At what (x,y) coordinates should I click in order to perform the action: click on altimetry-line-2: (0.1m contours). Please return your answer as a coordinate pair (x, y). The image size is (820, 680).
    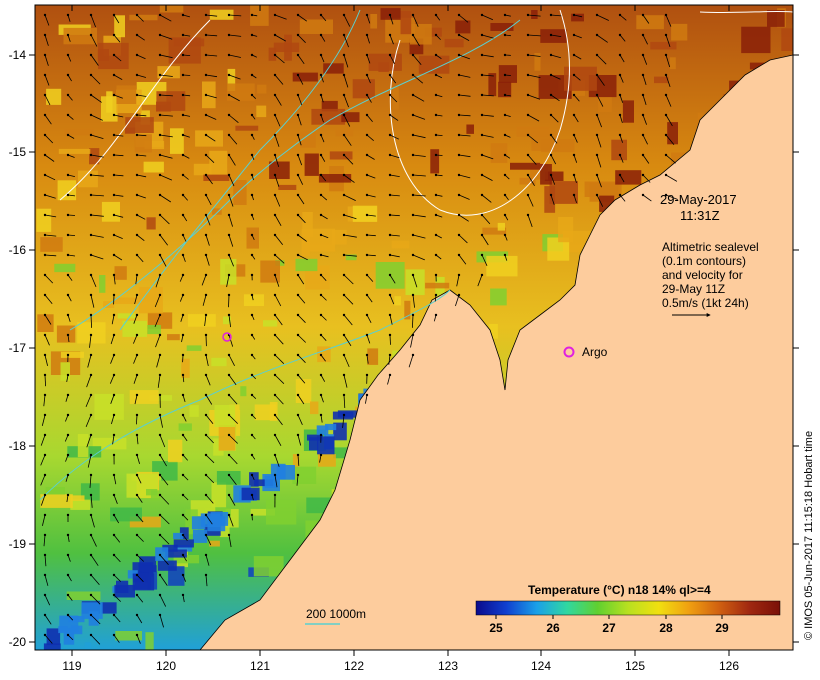
    Looking at the image, I should click on (704, 261).